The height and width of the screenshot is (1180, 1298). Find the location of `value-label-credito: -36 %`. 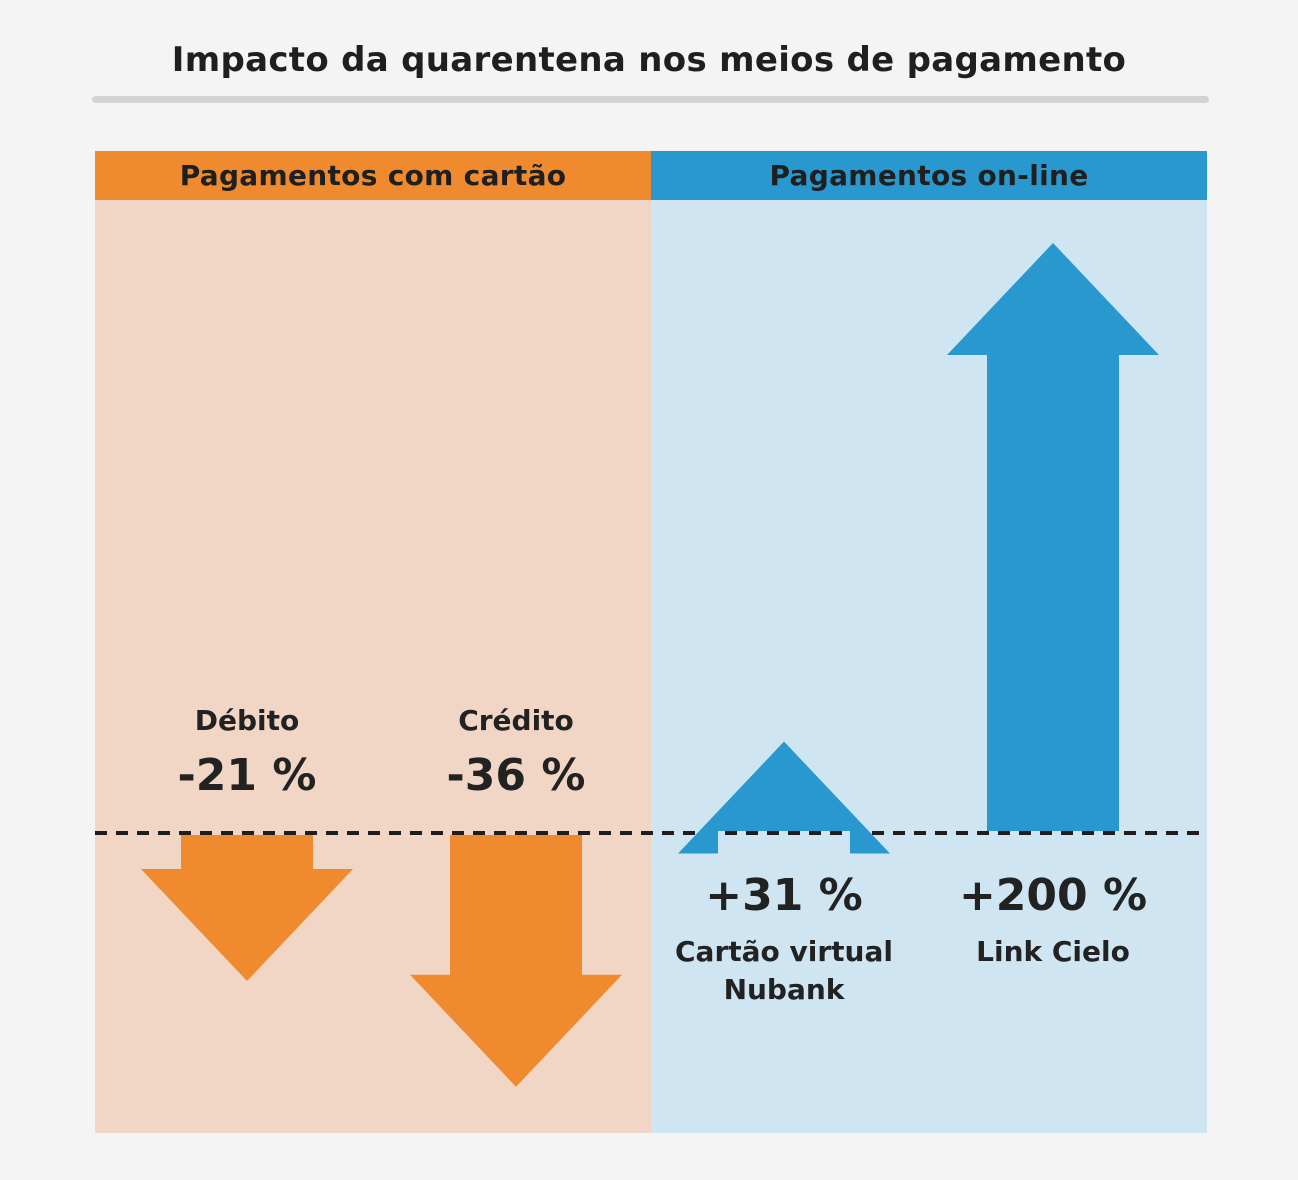

value-label-credito: -36 % is located at coordinates (516, 775).